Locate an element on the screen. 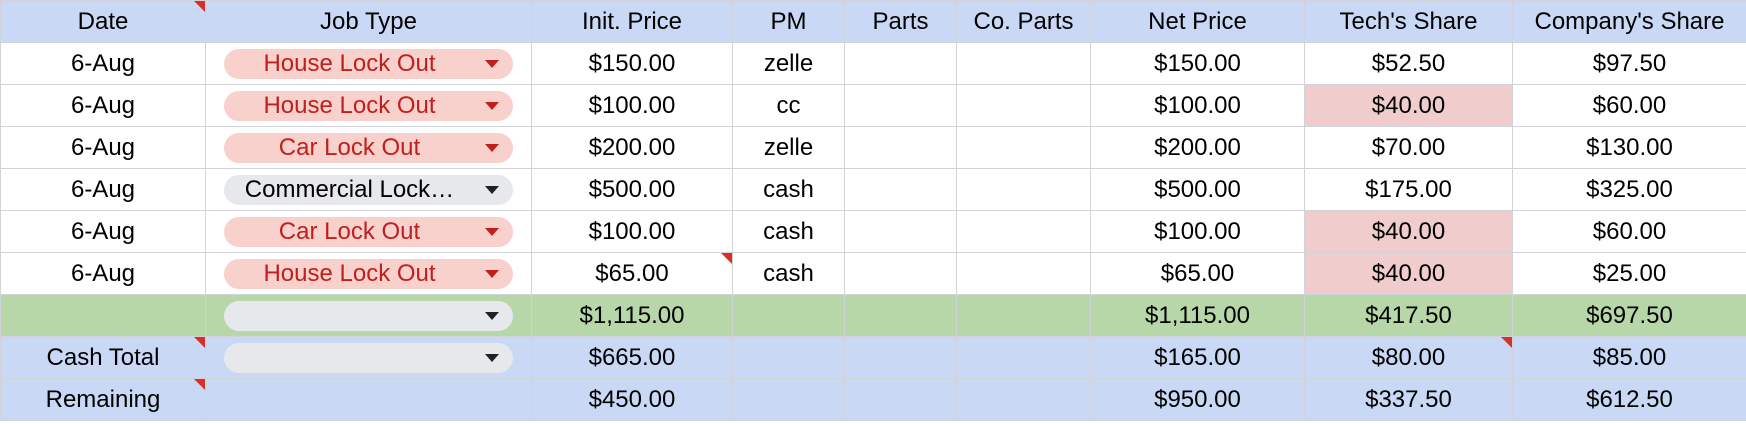 The image size is (1746, 424). cell-net-price: $65.00 is located at coordinates (1197, 273).